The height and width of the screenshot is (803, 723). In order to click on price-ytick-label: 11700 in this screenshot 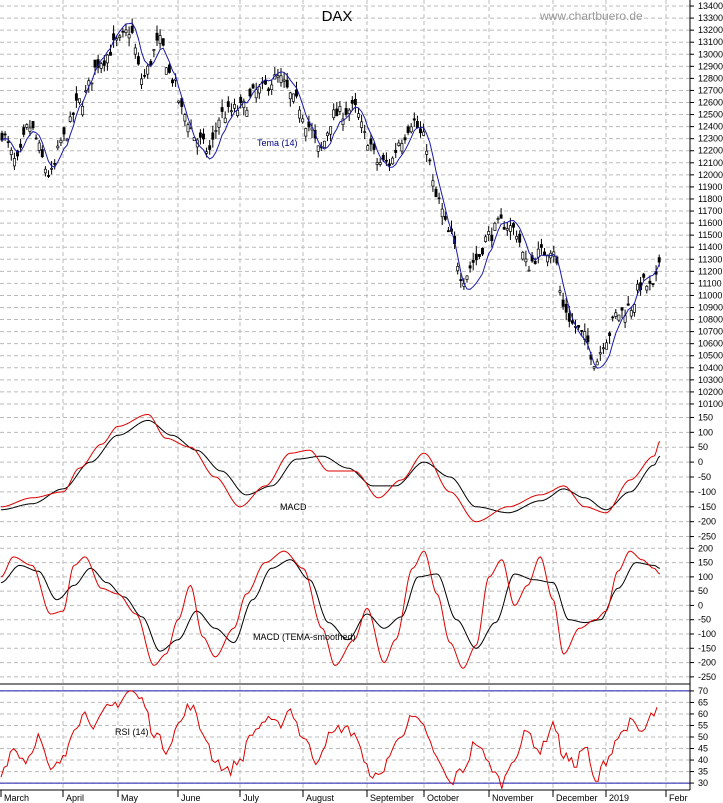, I will do `click(710, 211)`.